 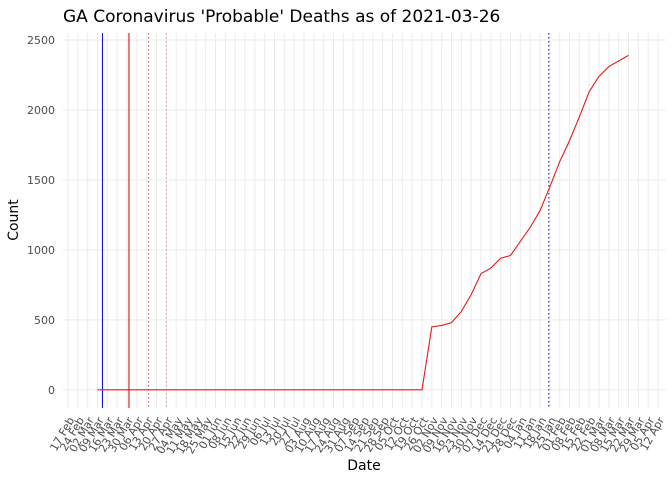 I want to click on y-tick-label: 1500, so click(x=41, y=180).